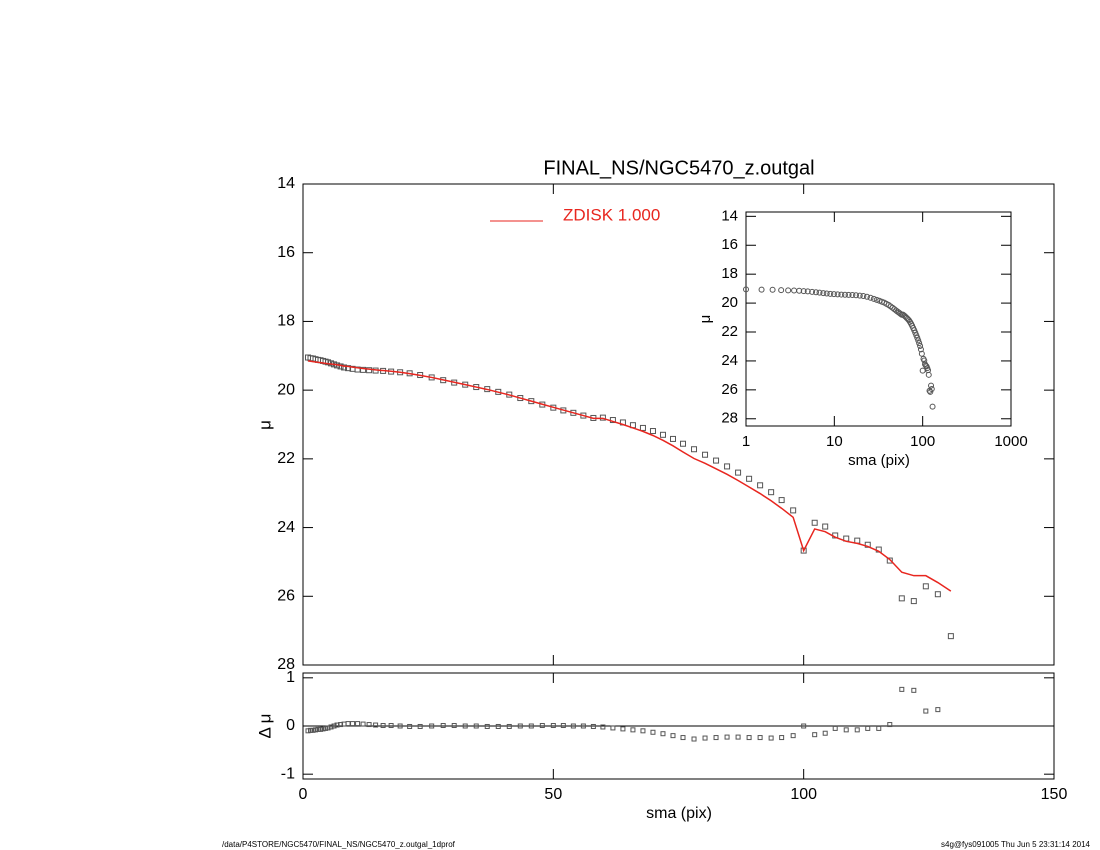  What do you see at coordinates (286, 321) in the screenshot?
I see `y-tick-label: 18` at bounding box center [286, 321].